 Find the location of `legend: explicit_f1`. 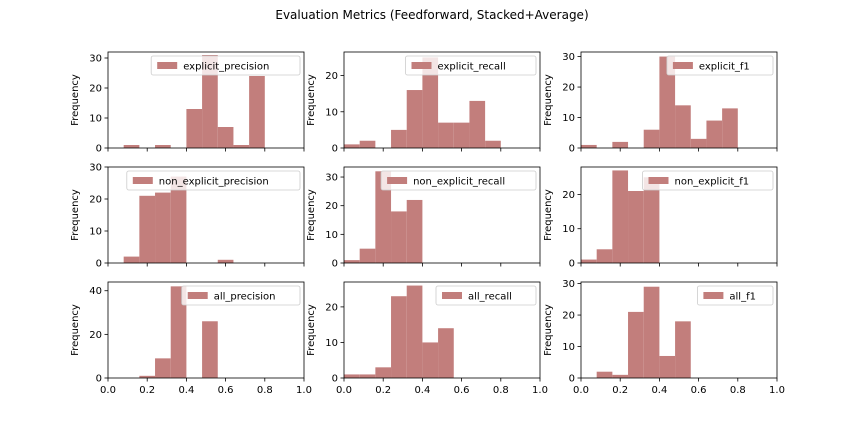

legend: explicit_f1 is located at coordinates (720, 65).